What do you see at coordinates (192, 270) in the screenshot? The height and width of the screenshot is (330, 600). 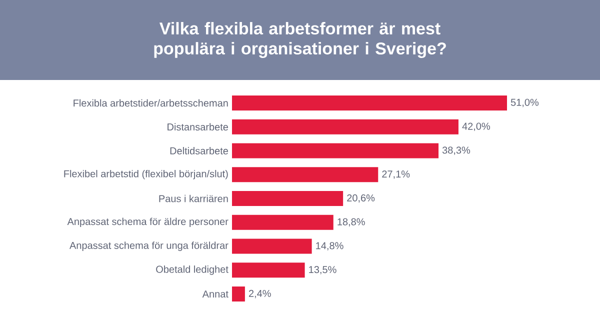 I see `y-tick-label: Obetald ledighet` at bounding box center [192, 270].